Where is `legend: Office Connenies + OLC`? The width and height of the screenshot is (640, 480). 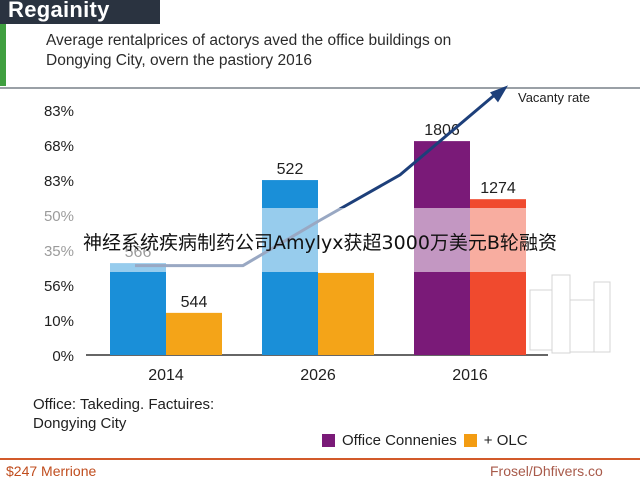
legend: Office Connenies + OLC is located at coordinates (425, 440).